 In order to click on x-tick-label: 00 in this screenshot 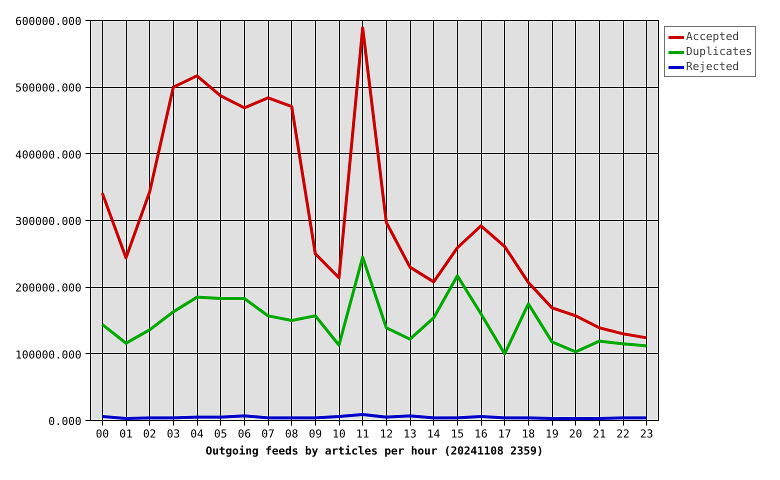, I will do `click(102, 434)`.